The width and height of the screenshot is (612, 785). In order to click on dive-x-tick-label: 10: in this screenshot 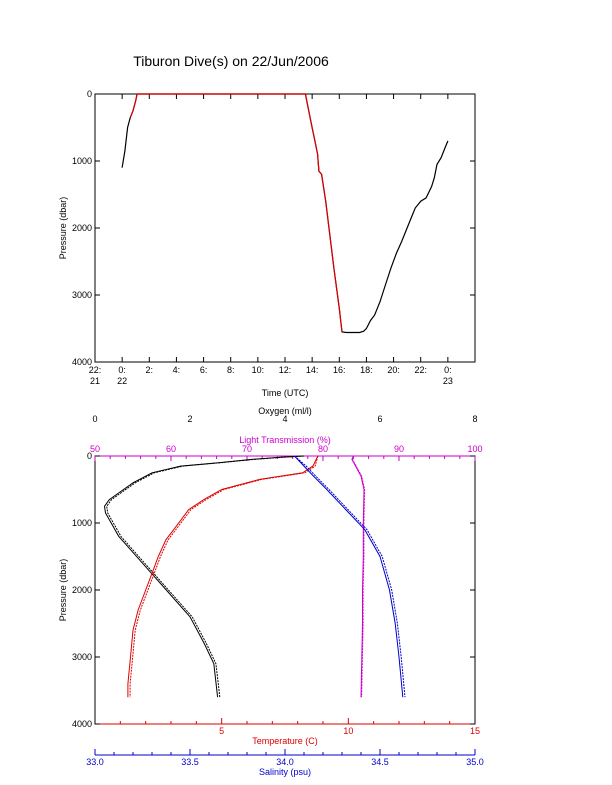, I will do `click(258, 370)`.